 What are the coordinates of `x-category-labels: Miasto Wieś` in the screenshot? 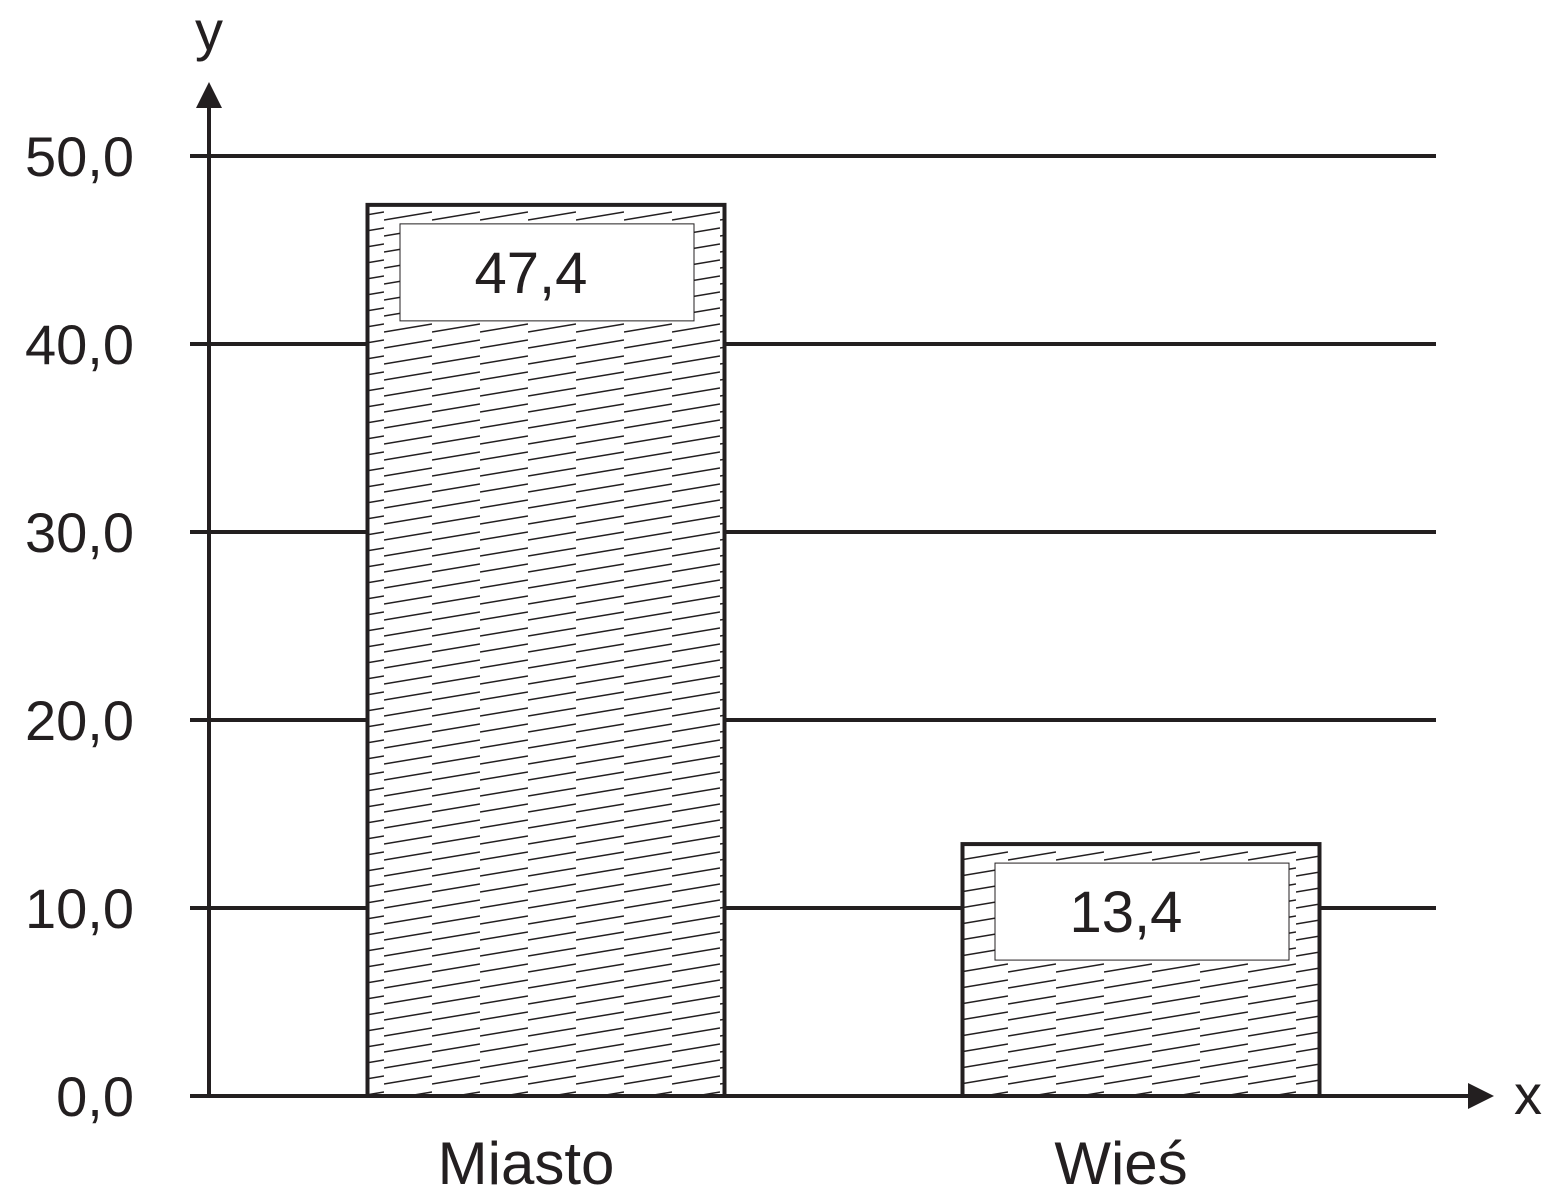 It's located at (813, 1160).